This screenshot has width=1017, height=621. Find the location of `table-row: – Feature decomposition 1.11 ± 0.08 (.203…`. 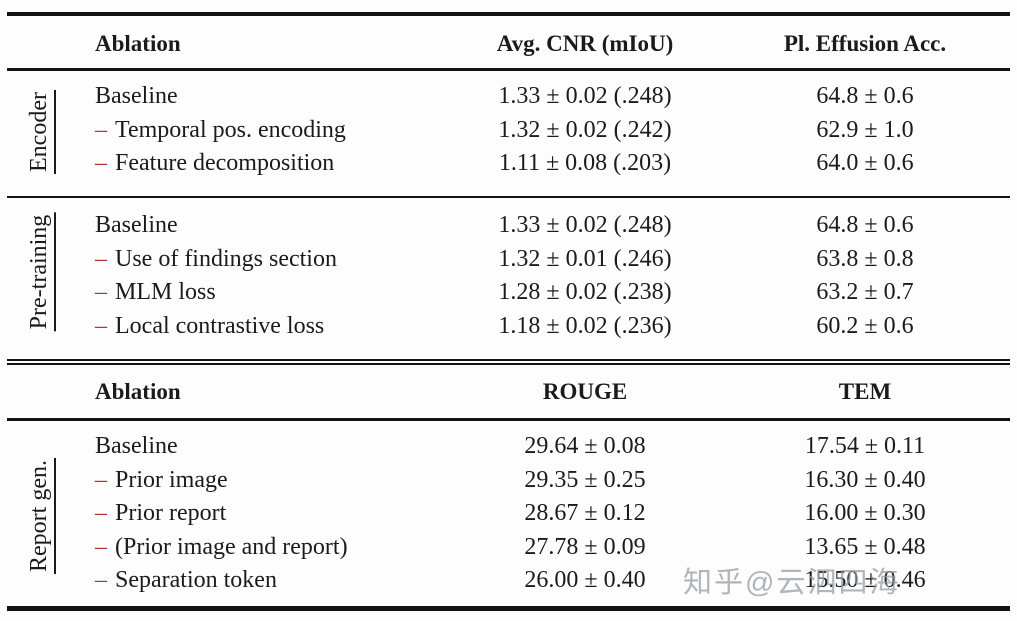

table-row: – Feature decomposition 1.11 ± 0.08 (.203… is located at coordinates (508, 164).